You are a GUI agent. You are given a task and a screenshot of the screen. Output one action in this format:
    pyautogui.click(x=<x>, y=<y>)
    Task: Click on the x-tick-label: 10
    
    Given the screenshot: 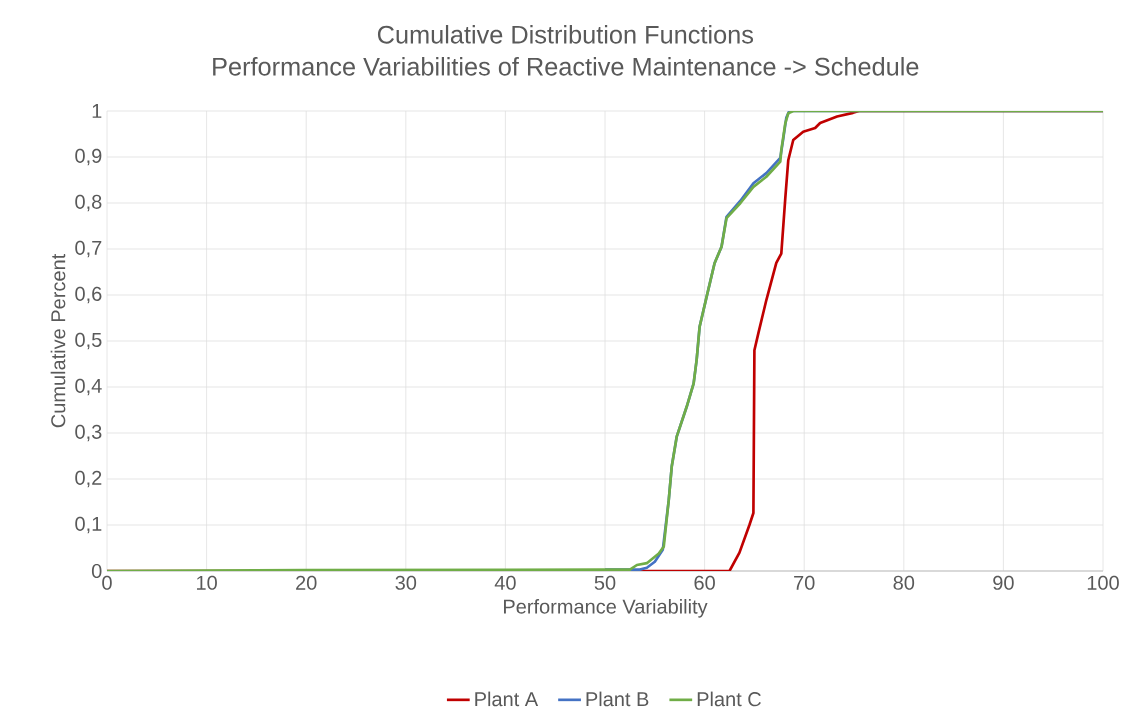 What is the action you would take?
    pyautogui.click(x=207, y=582)
    